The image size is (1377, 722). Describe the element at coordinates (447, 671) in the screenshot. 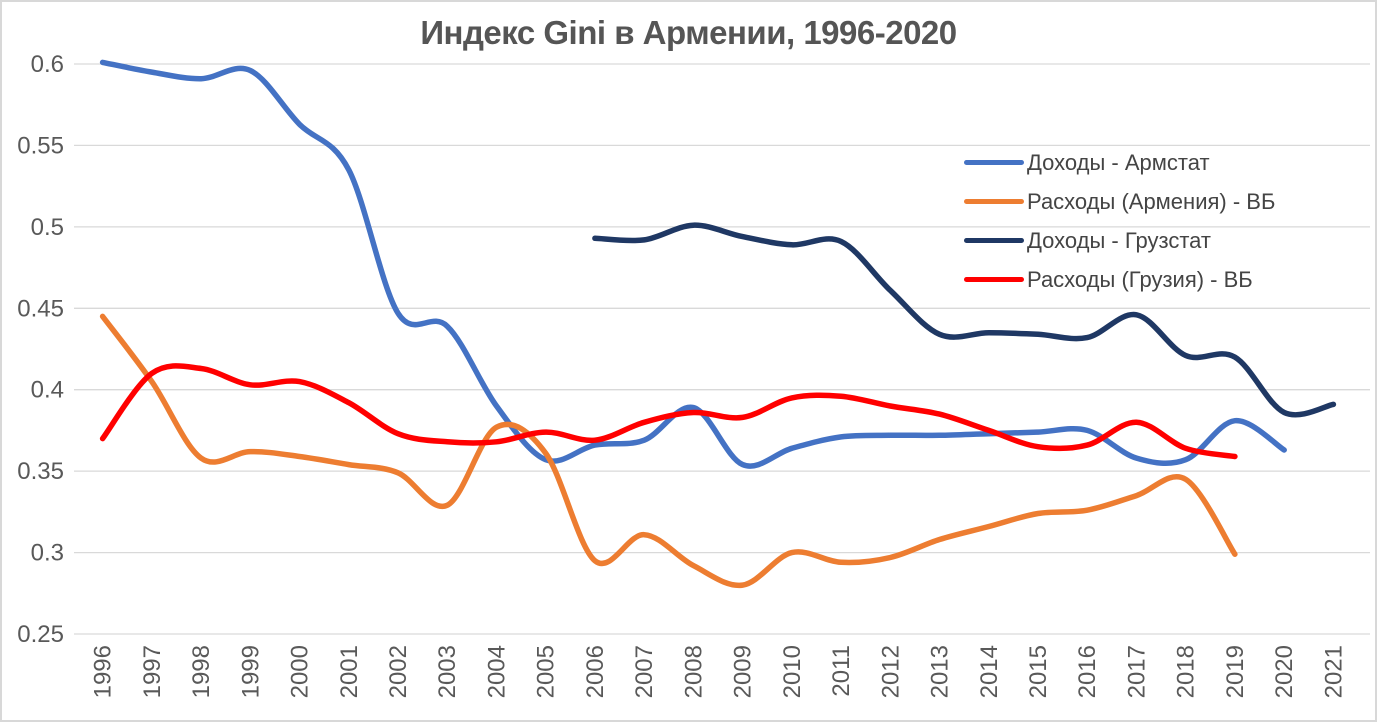

I see `x-tick-label: 2003` at that location.